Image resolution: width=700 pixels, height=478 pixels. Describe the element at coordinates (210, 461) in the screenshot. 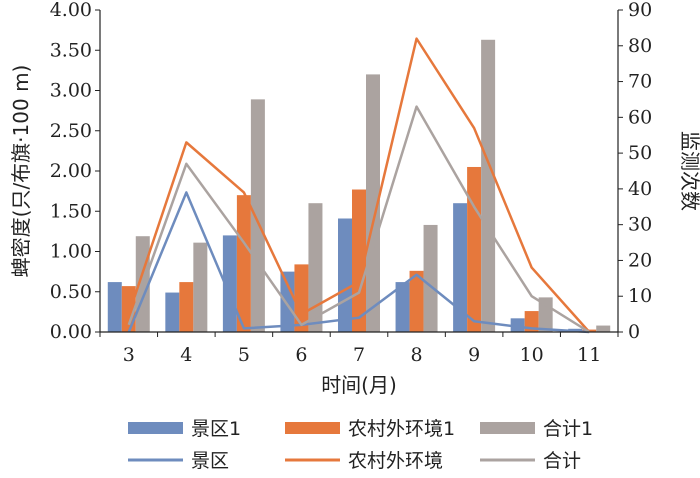

I see `legend-label-景区: 景区` at that location.